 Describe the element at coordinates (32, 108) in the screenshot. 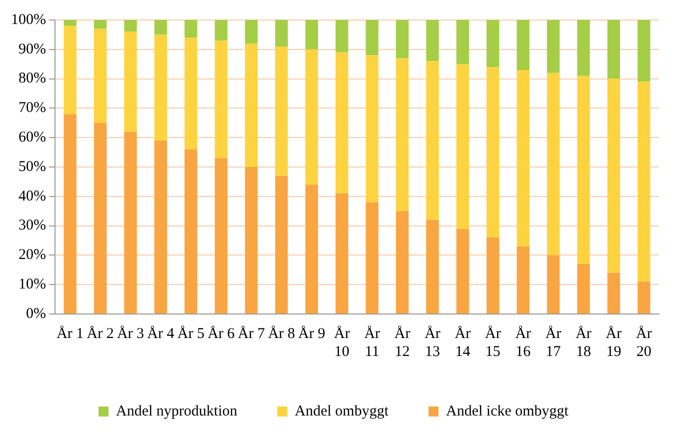

I see `y-tick-label: 70%` at that location.